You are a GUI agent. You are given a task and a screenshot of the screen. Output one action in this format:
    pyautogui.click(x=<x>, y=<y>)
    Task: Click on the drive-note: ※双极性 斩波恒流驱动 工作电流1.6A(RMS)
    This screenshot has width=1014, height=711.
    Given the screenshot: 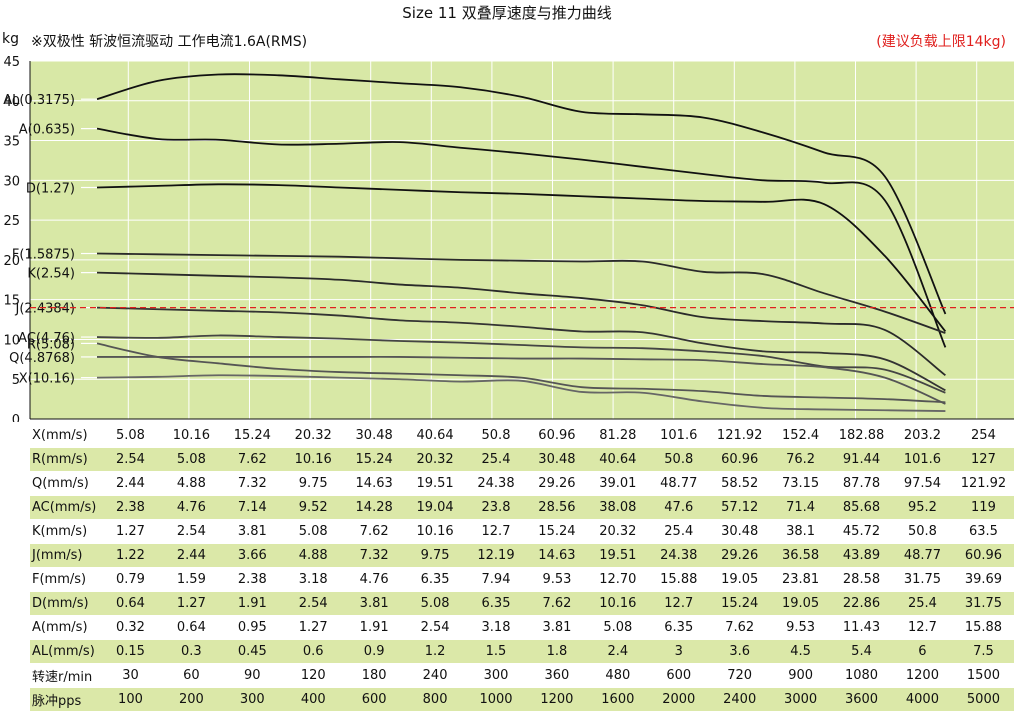 What is the action you would take?
    pyautogui.click(x=169, y=41)
    